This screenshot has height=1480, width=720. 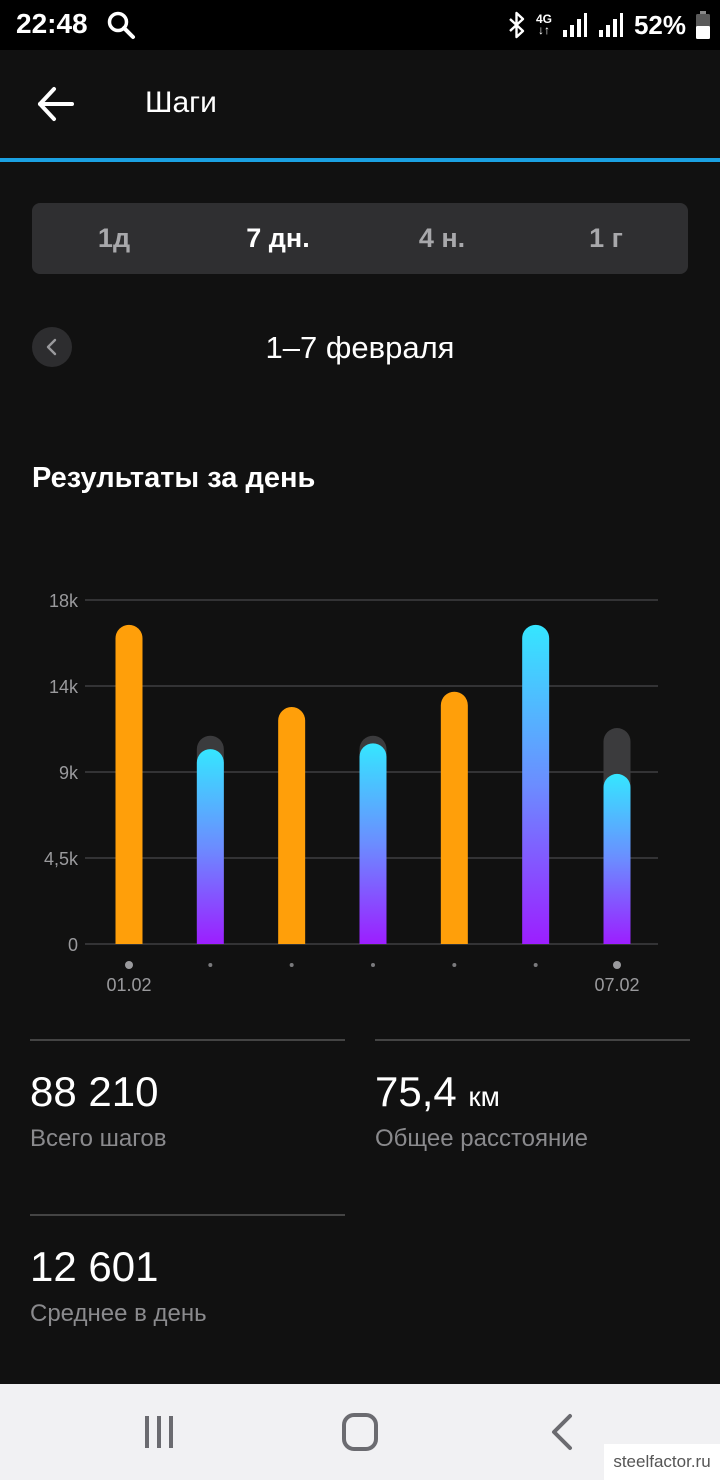 I want to click on period-label: 1–7 февраля, so click(x=360, y=347).